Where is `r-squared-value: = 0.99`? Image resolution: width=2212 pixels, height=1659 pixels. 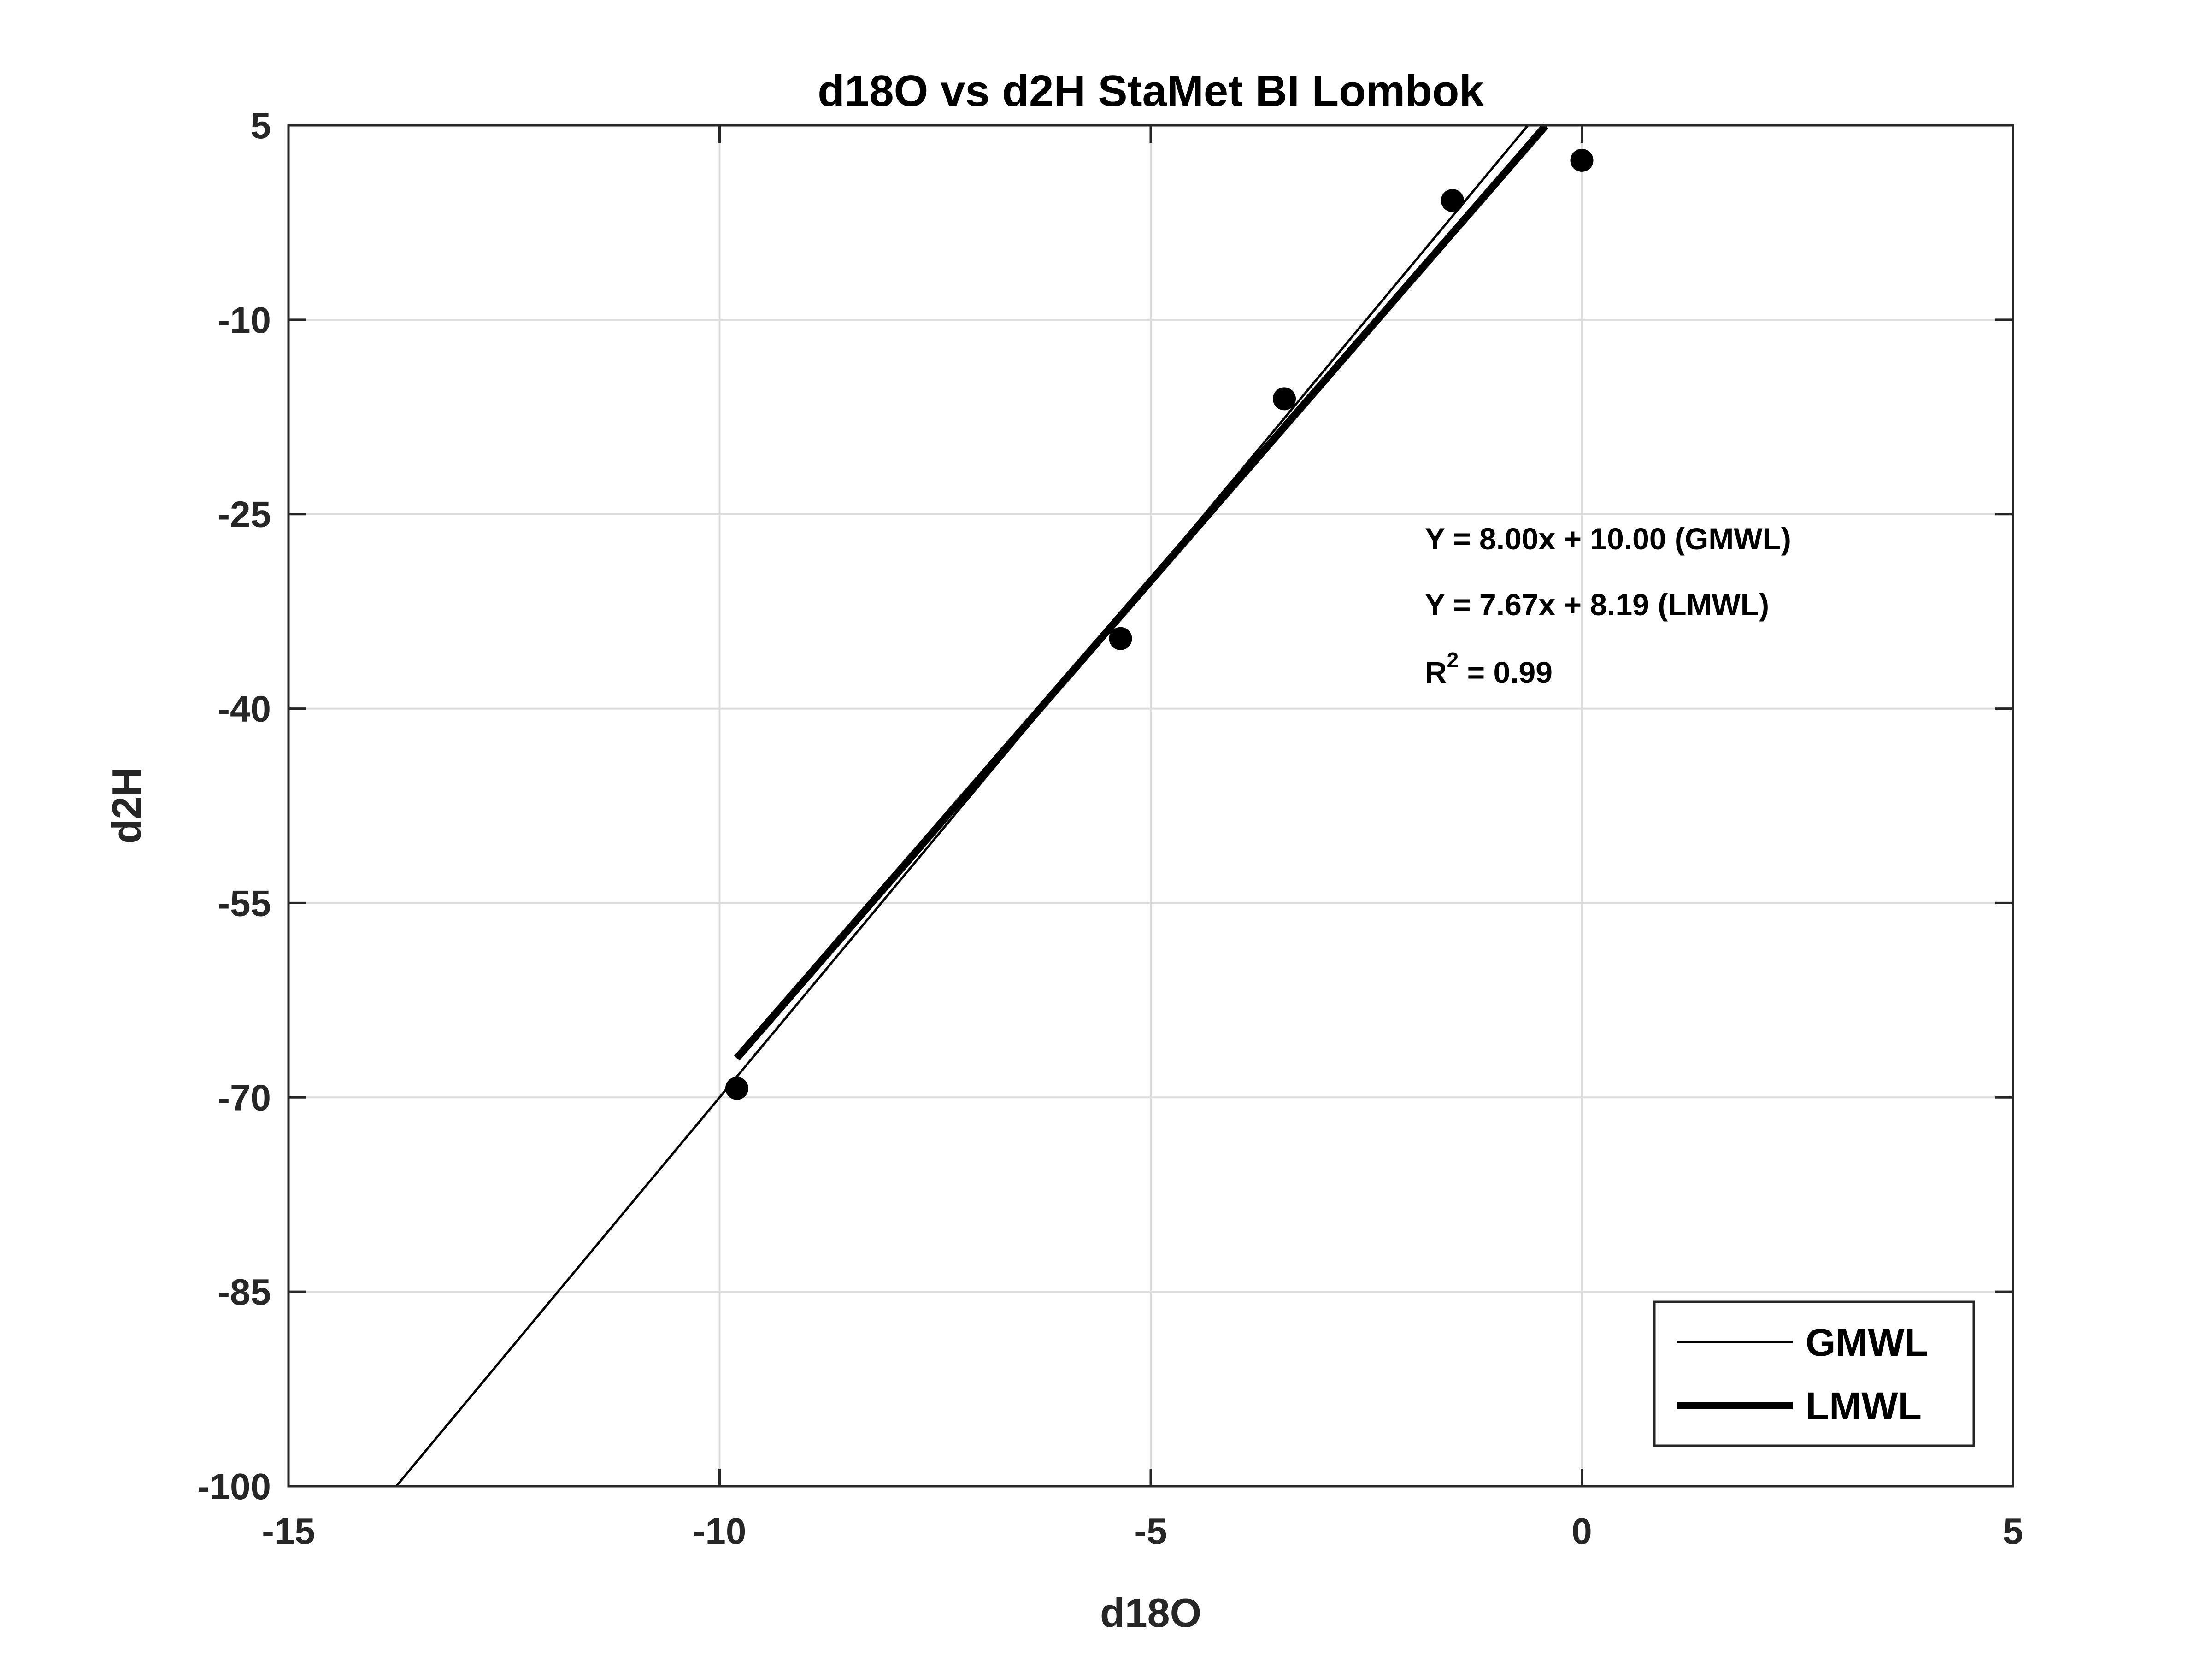
r-squared-value: = 0.99 is located at coordinates (1506, 672).